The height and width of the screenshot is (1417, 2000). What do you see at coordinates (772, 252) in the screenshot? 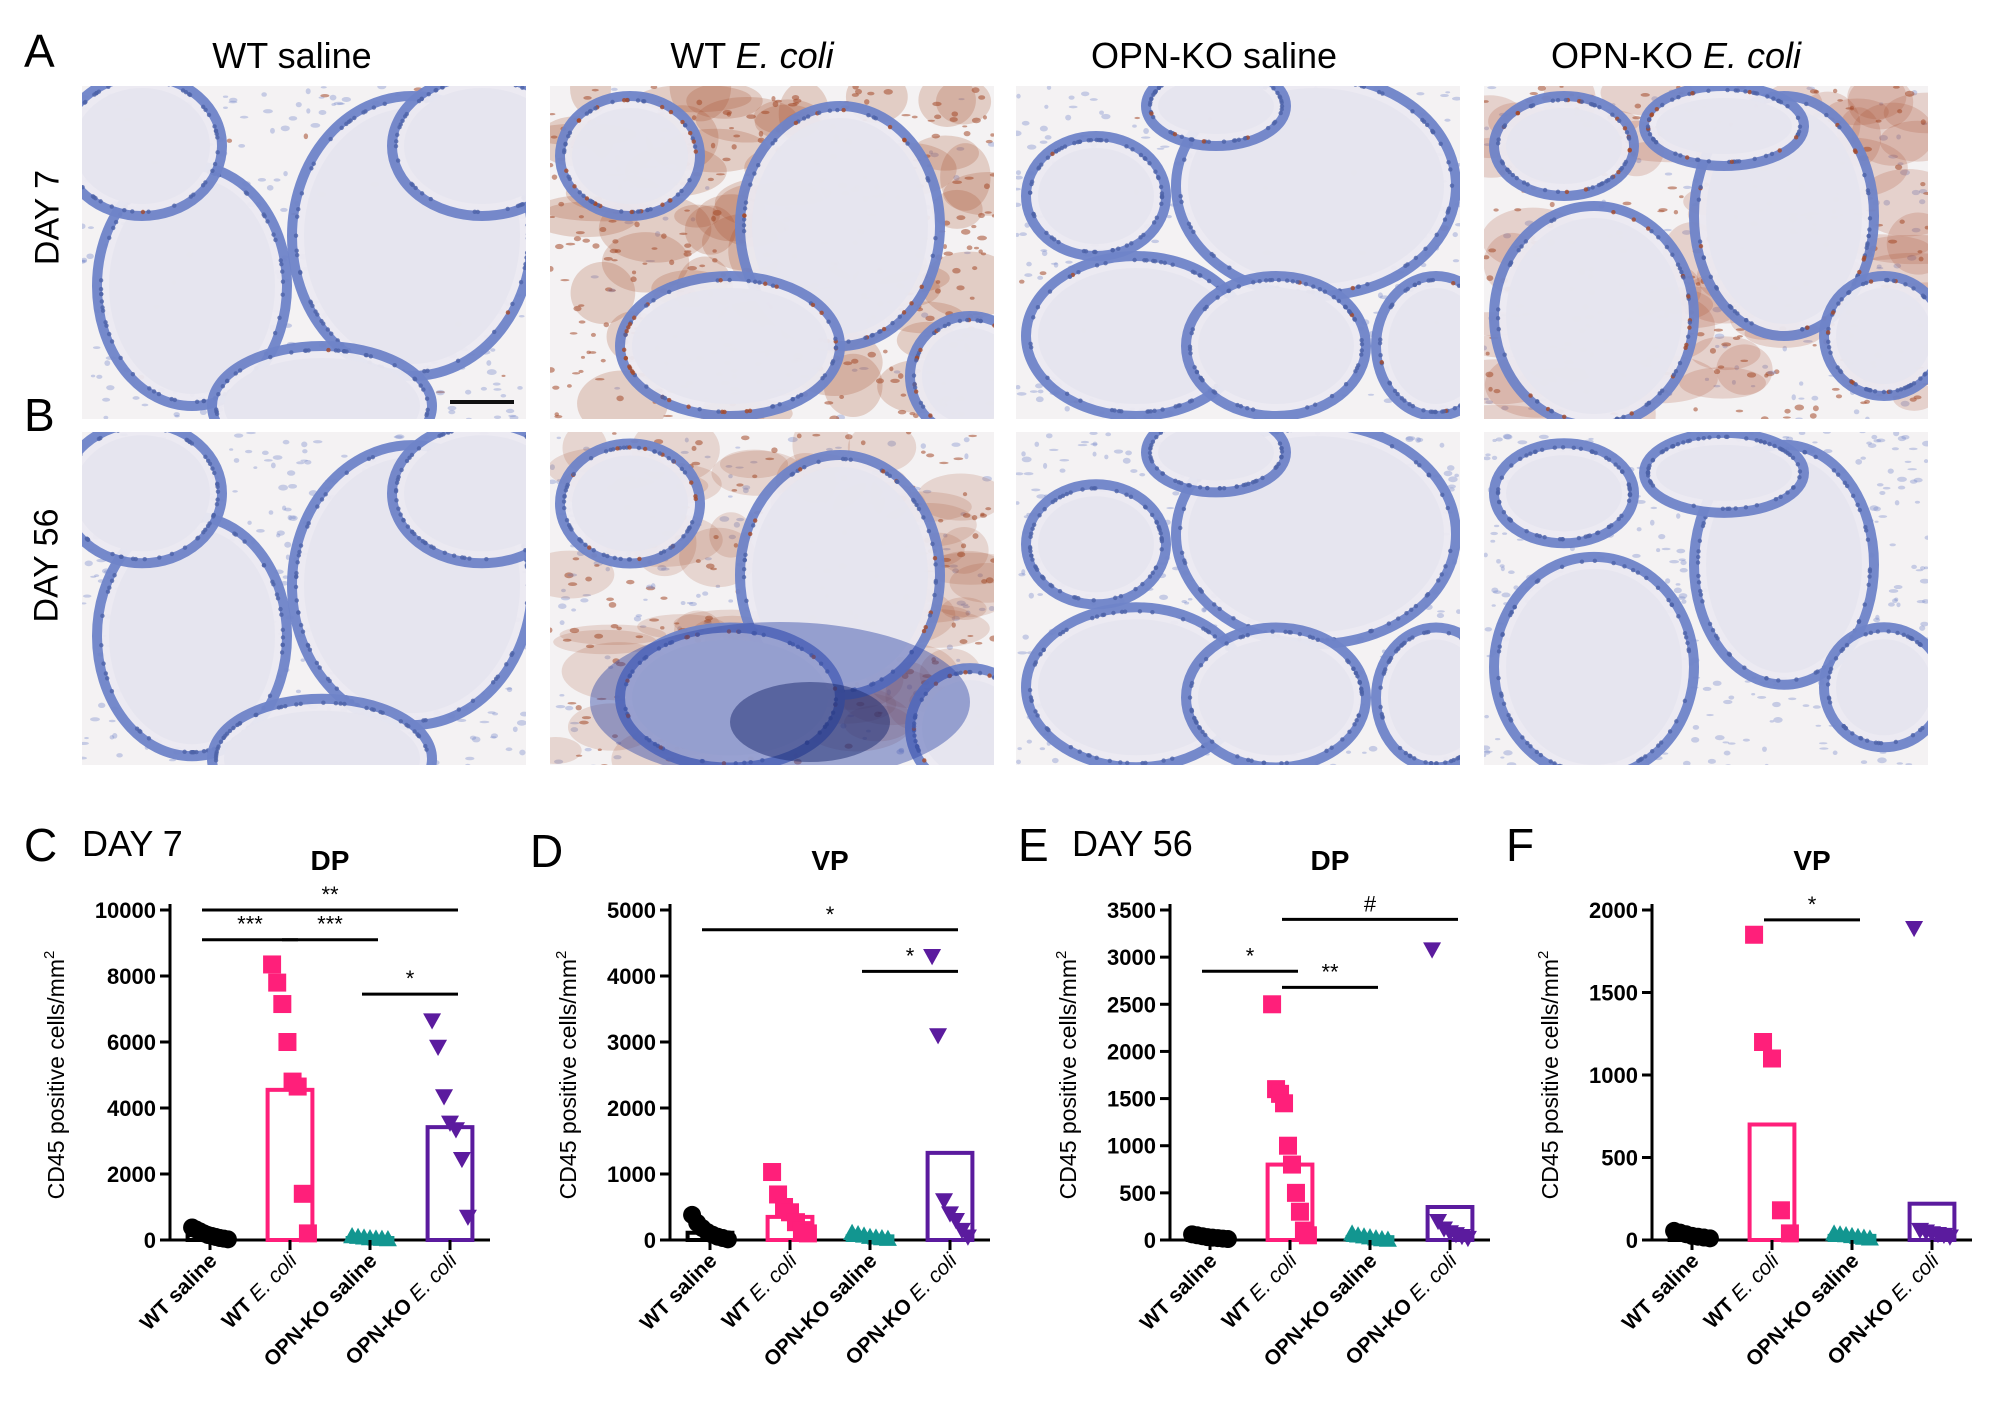
I see `micrograph-day7-wt-ecoli` at bounding box center [772, 252].